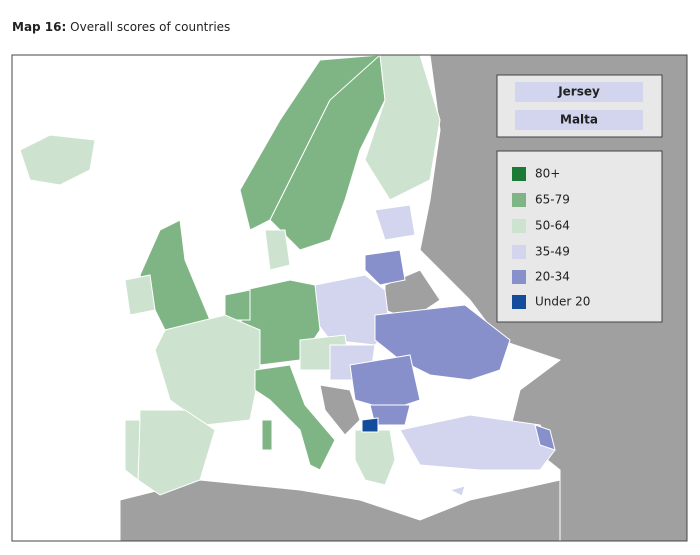  I want to click on inset-label: Malta, so click(579, 120).